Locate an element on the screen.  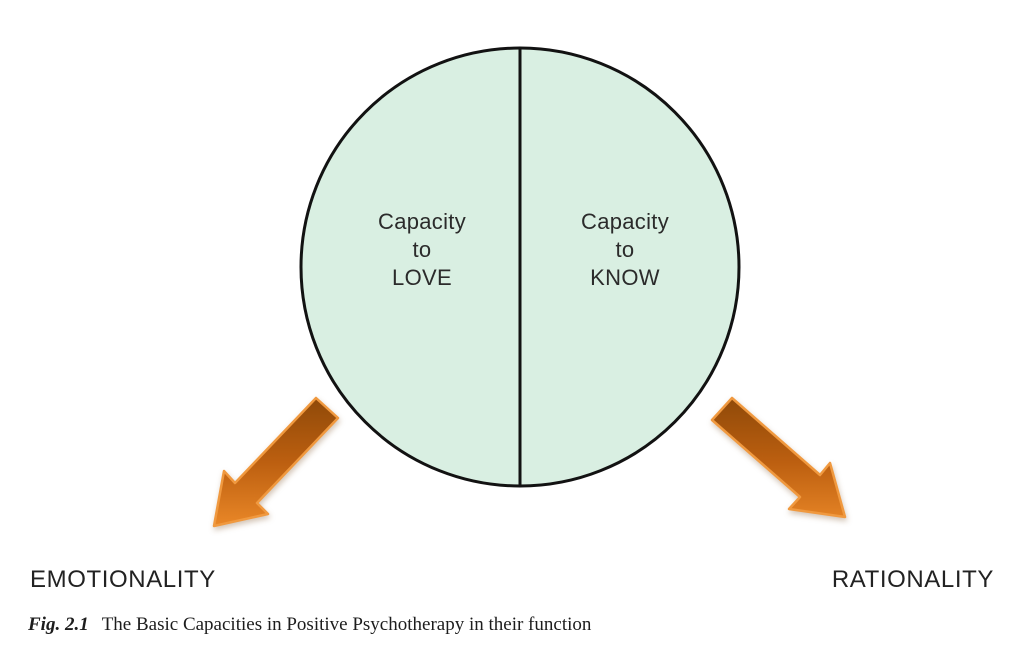
capacity-to-know-line1: Capacity is located at coordinates (625, 221).